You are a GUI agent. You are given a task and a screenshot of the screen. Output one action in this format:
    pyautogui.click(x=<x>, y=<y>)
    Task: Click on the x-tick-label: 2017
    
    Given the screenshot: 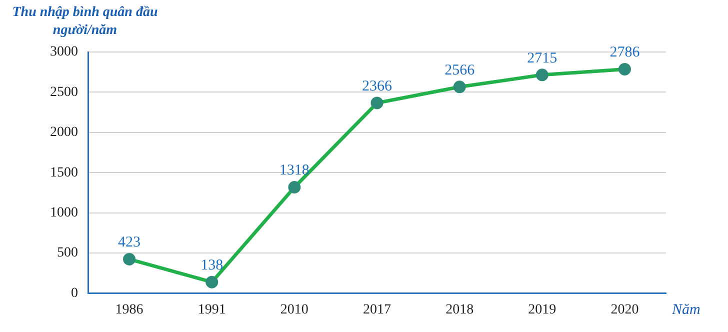 What is the action you would take?
    pyautogui.click(x=377, y=310)
    